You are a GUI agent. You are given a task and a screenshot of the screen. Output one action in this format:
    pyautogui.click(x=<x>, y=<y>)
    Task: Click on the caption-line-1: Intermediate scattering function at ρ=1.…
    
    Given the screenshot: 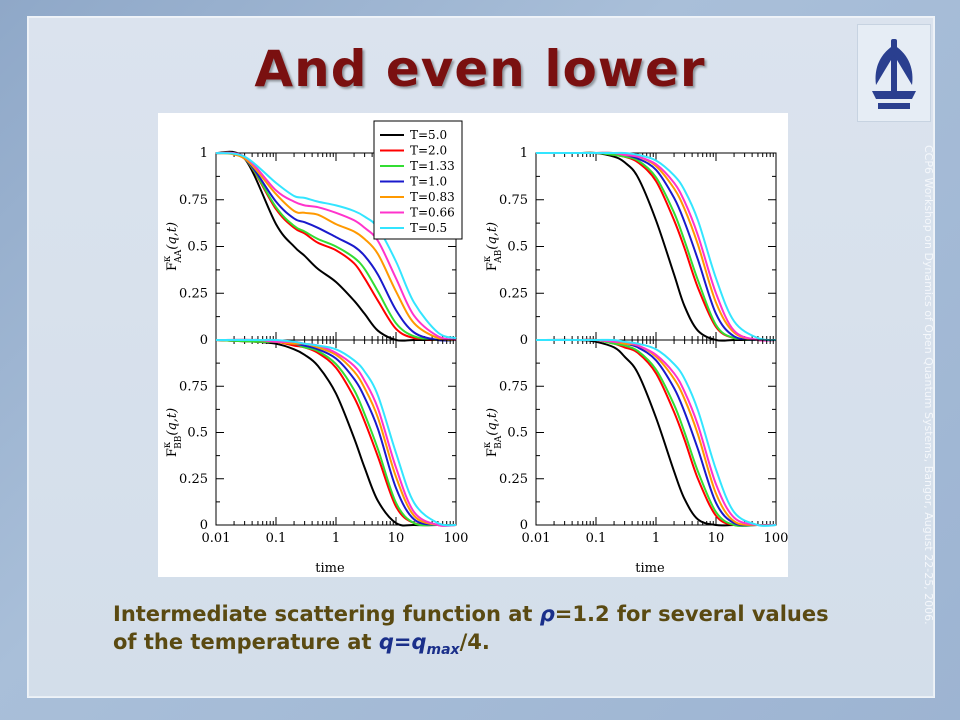 What is the action you would take?
    pyautogui.click(x=498, y=614)
    